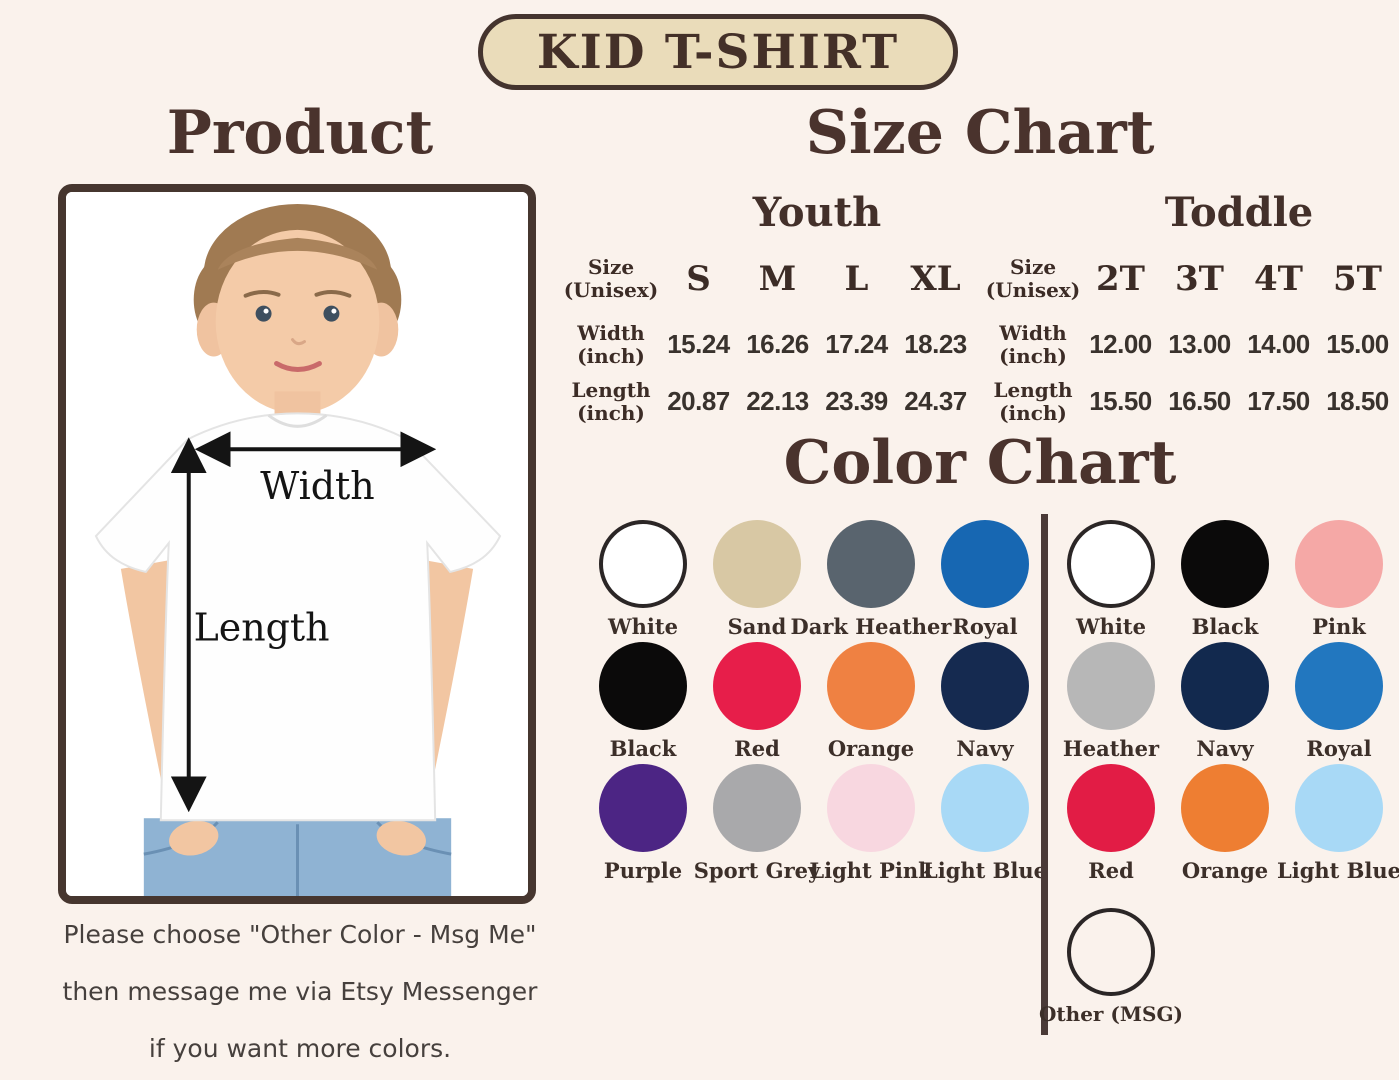 The image size is (1399, 1080). Describe the element at coordinates (698, 344) in the screenshot. I see `width-value: 15.24` at that location.